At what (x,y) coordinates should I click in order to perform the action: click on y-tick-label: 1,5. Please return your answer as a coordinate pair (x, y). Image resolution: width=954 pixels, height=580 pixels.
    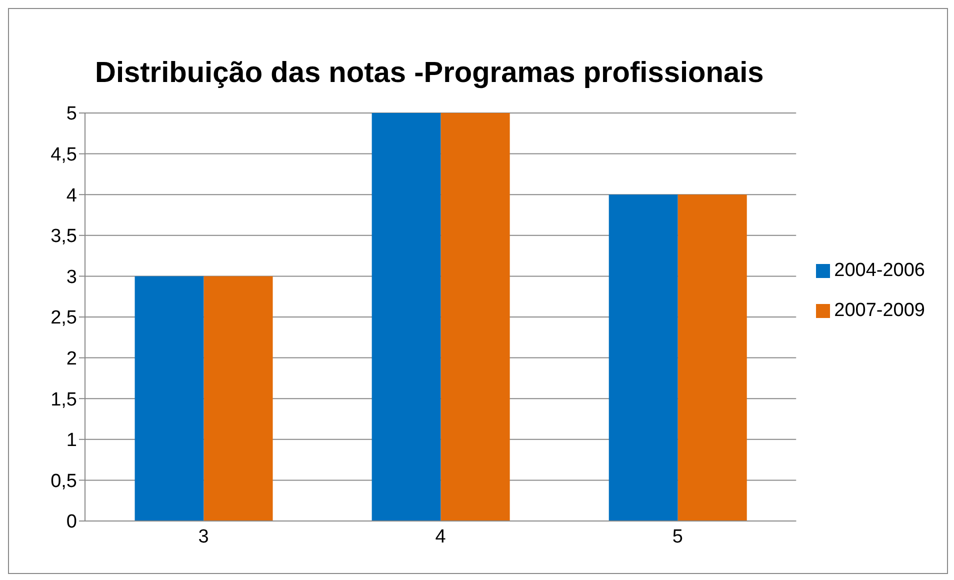
    Looking at the image, I should click on (63, 399).